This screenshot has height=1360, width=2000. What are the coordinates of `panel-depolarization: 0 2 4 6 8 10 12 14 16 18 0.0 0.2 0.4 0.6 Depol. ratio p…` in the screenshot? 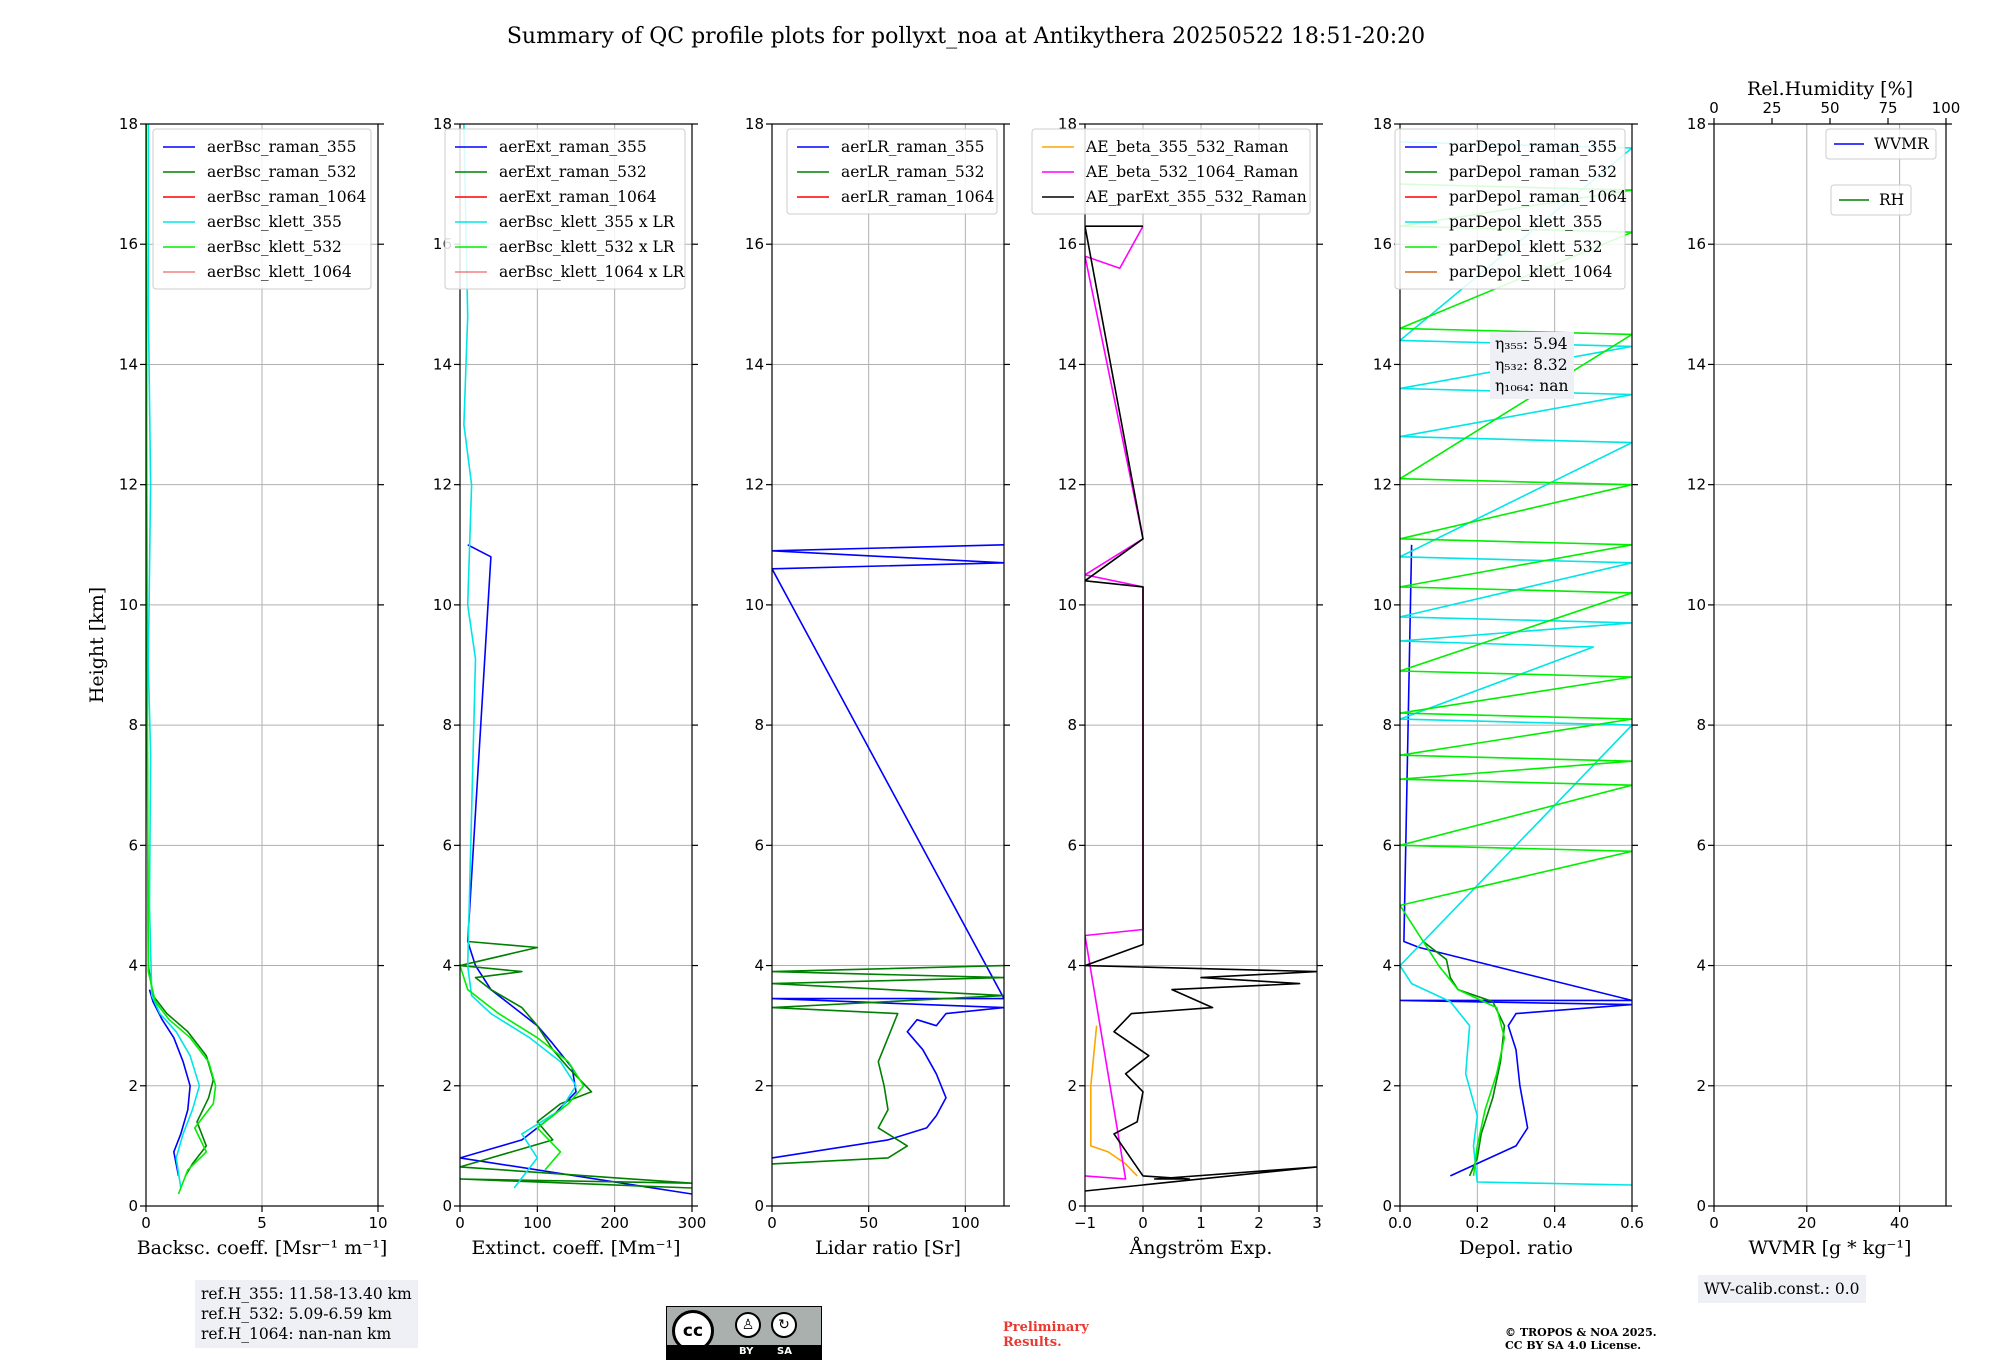 It's located at (1508, 687).